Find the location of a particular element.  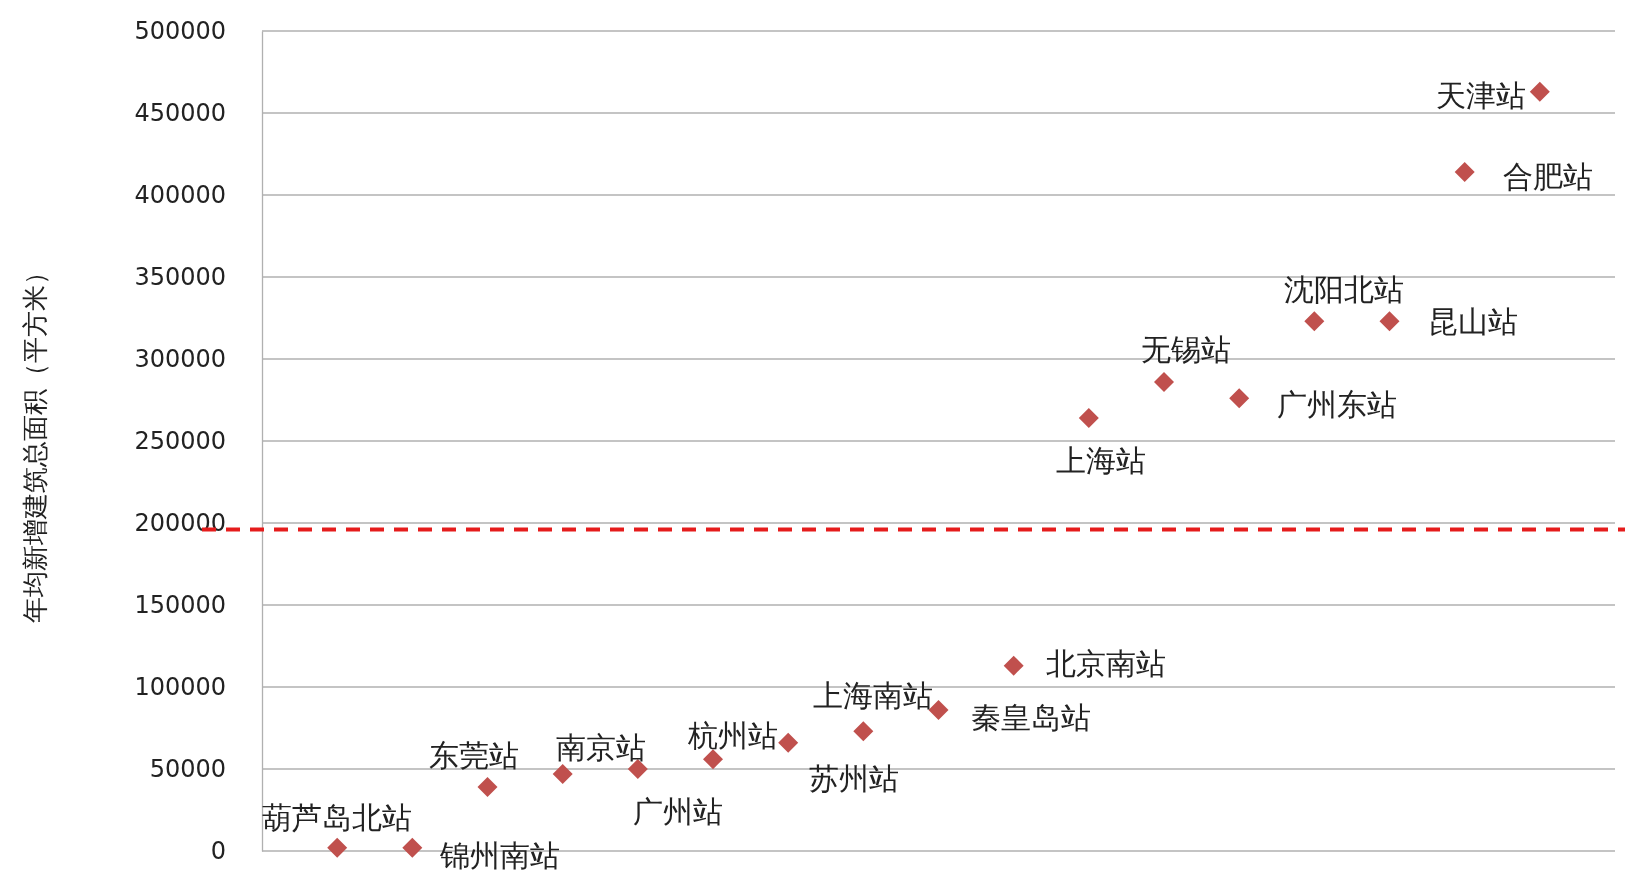

data-label: 上海南站 is located at coordinates (873, 695).